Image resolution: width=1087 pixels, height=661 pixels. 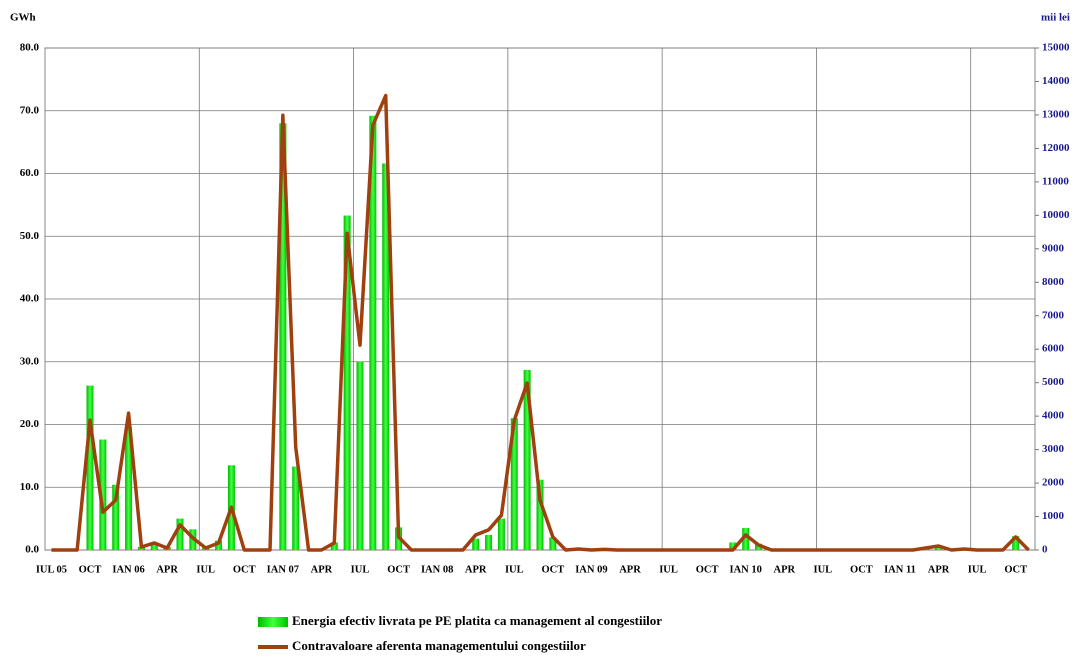 What do you see at coordinates (1056, 215) in the screenshot?
I see `y2-tick-label: 10000` at bounding box center [1056, 215].